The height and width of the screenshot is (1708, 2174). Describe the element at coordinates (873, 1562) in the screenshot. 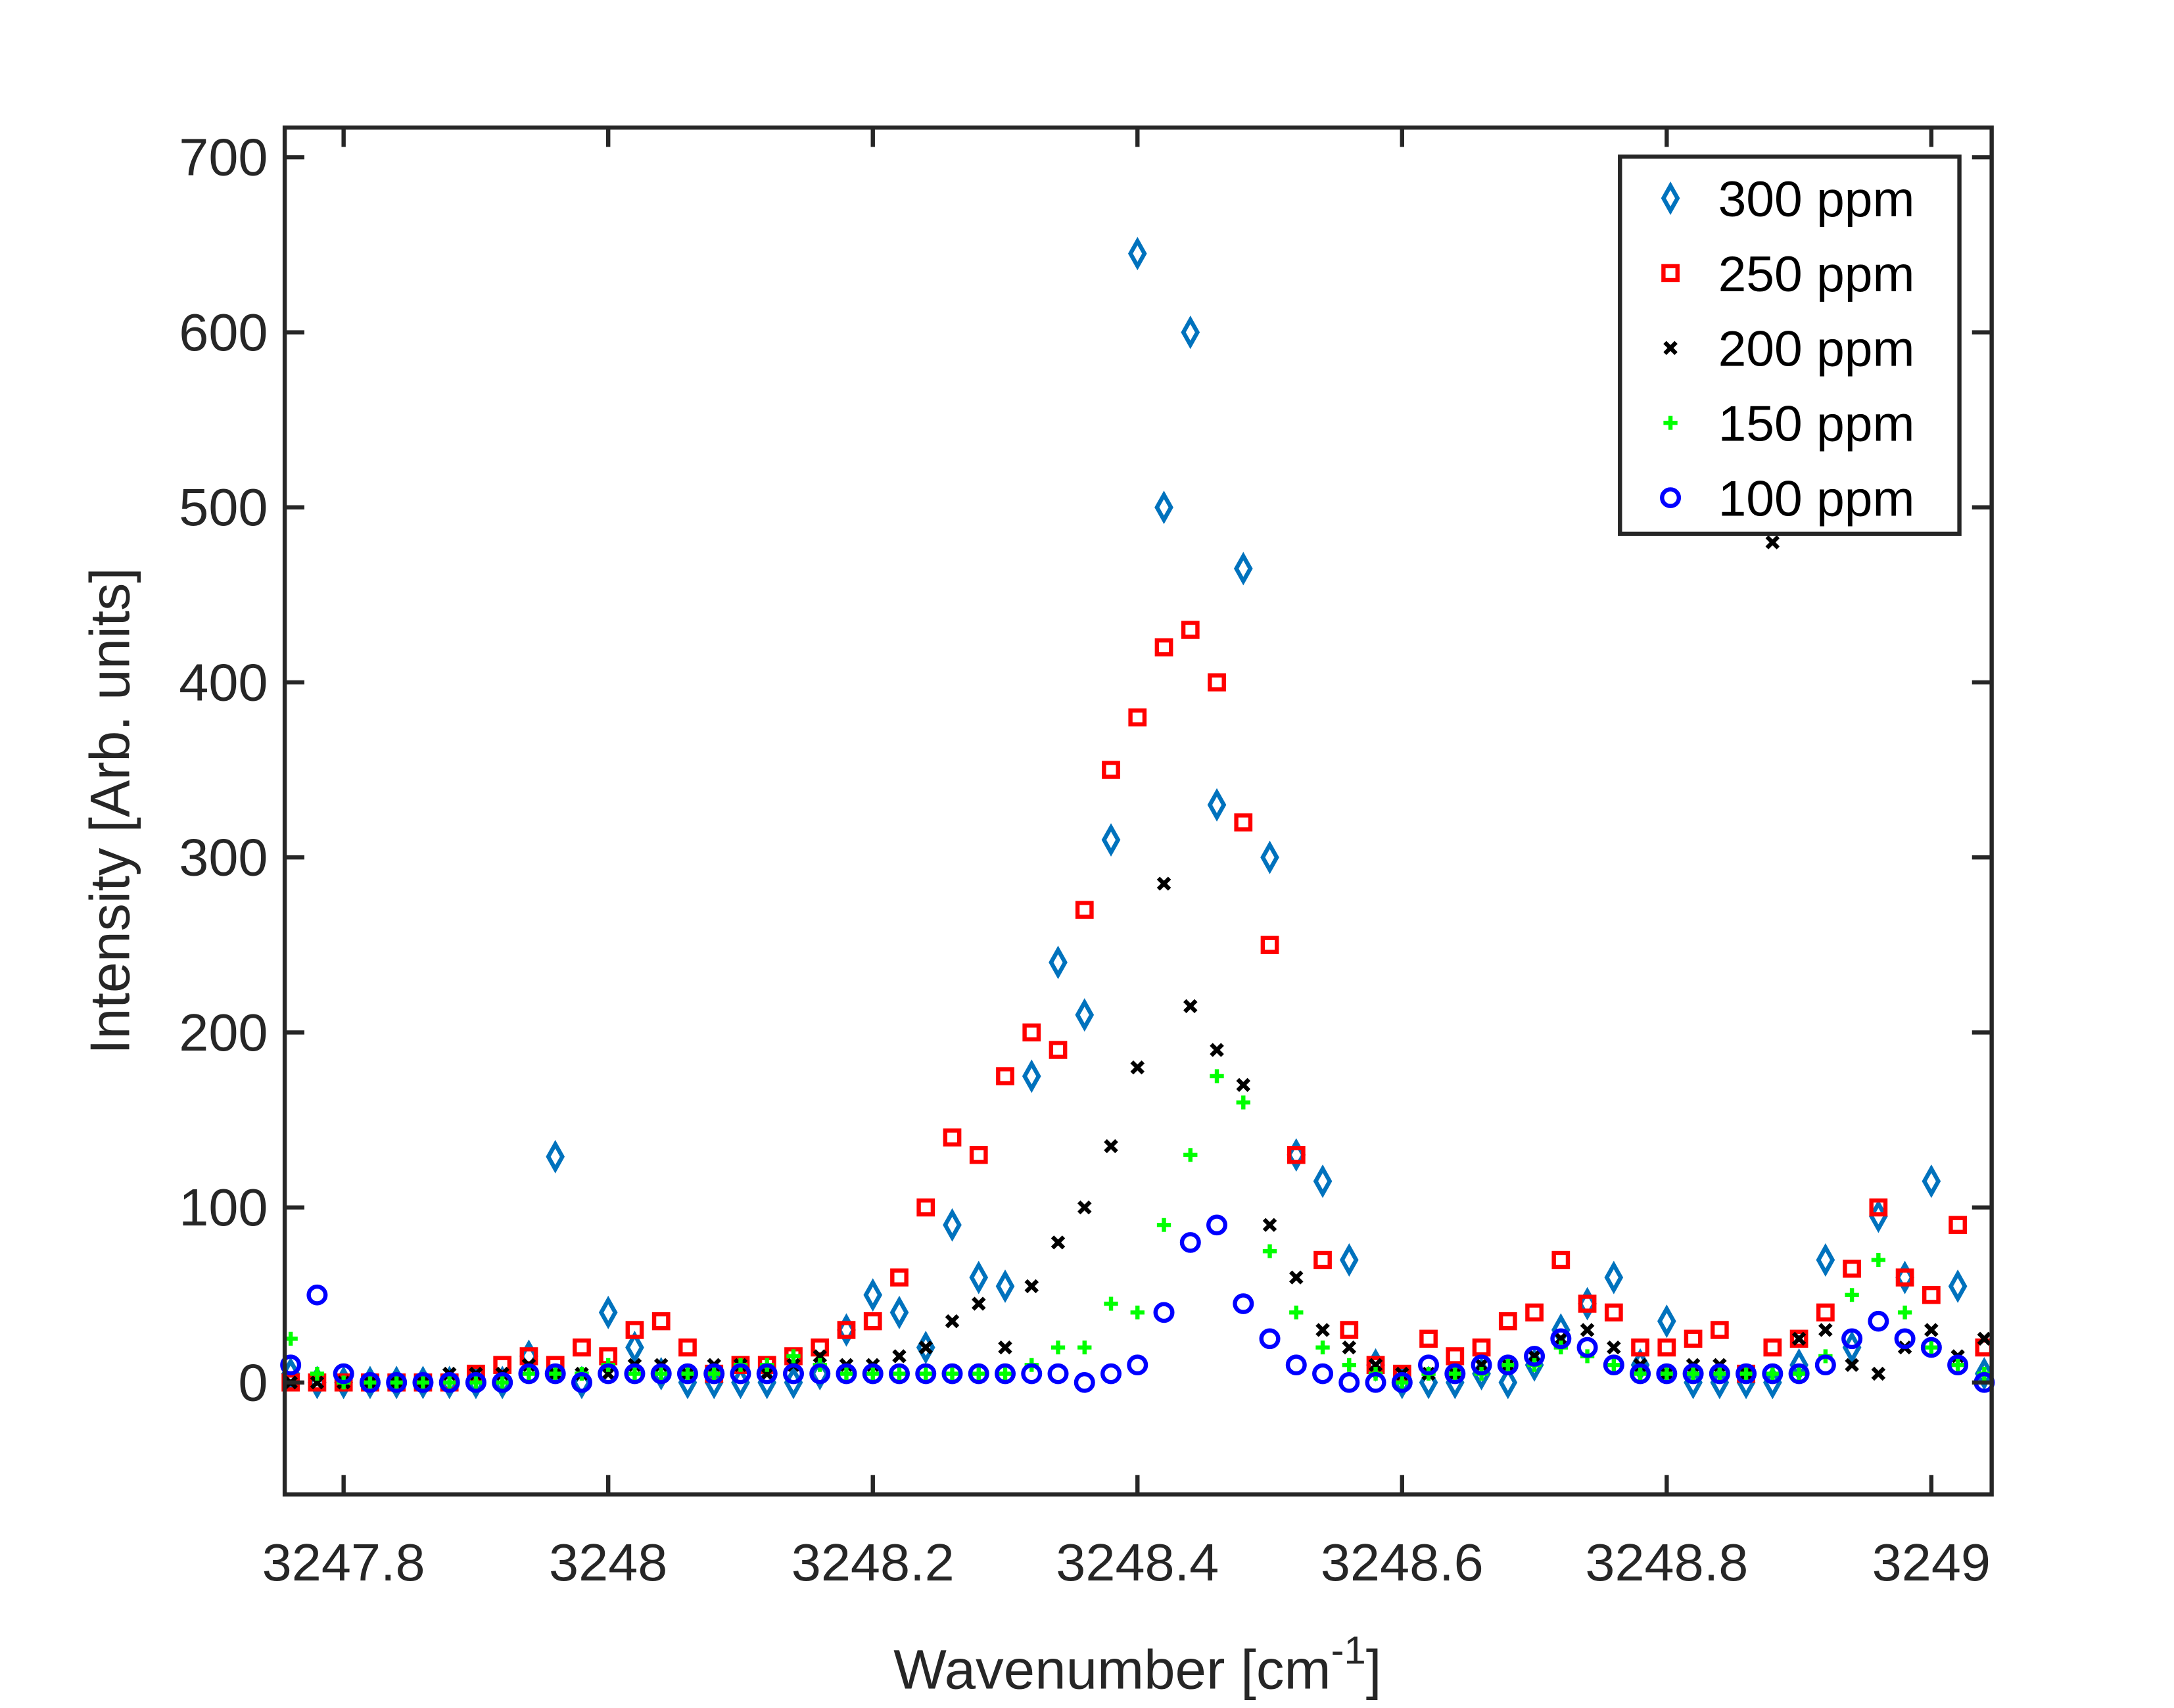

I see `x-tick-label: 3248.2` at that location.